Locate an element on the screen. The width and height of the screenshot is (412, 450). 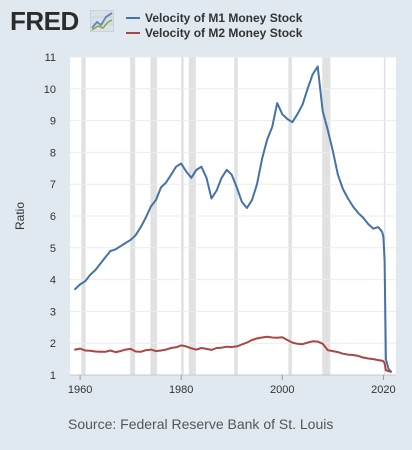
x-tick-label-1980: 1980 is located at coordinates (181, 390).